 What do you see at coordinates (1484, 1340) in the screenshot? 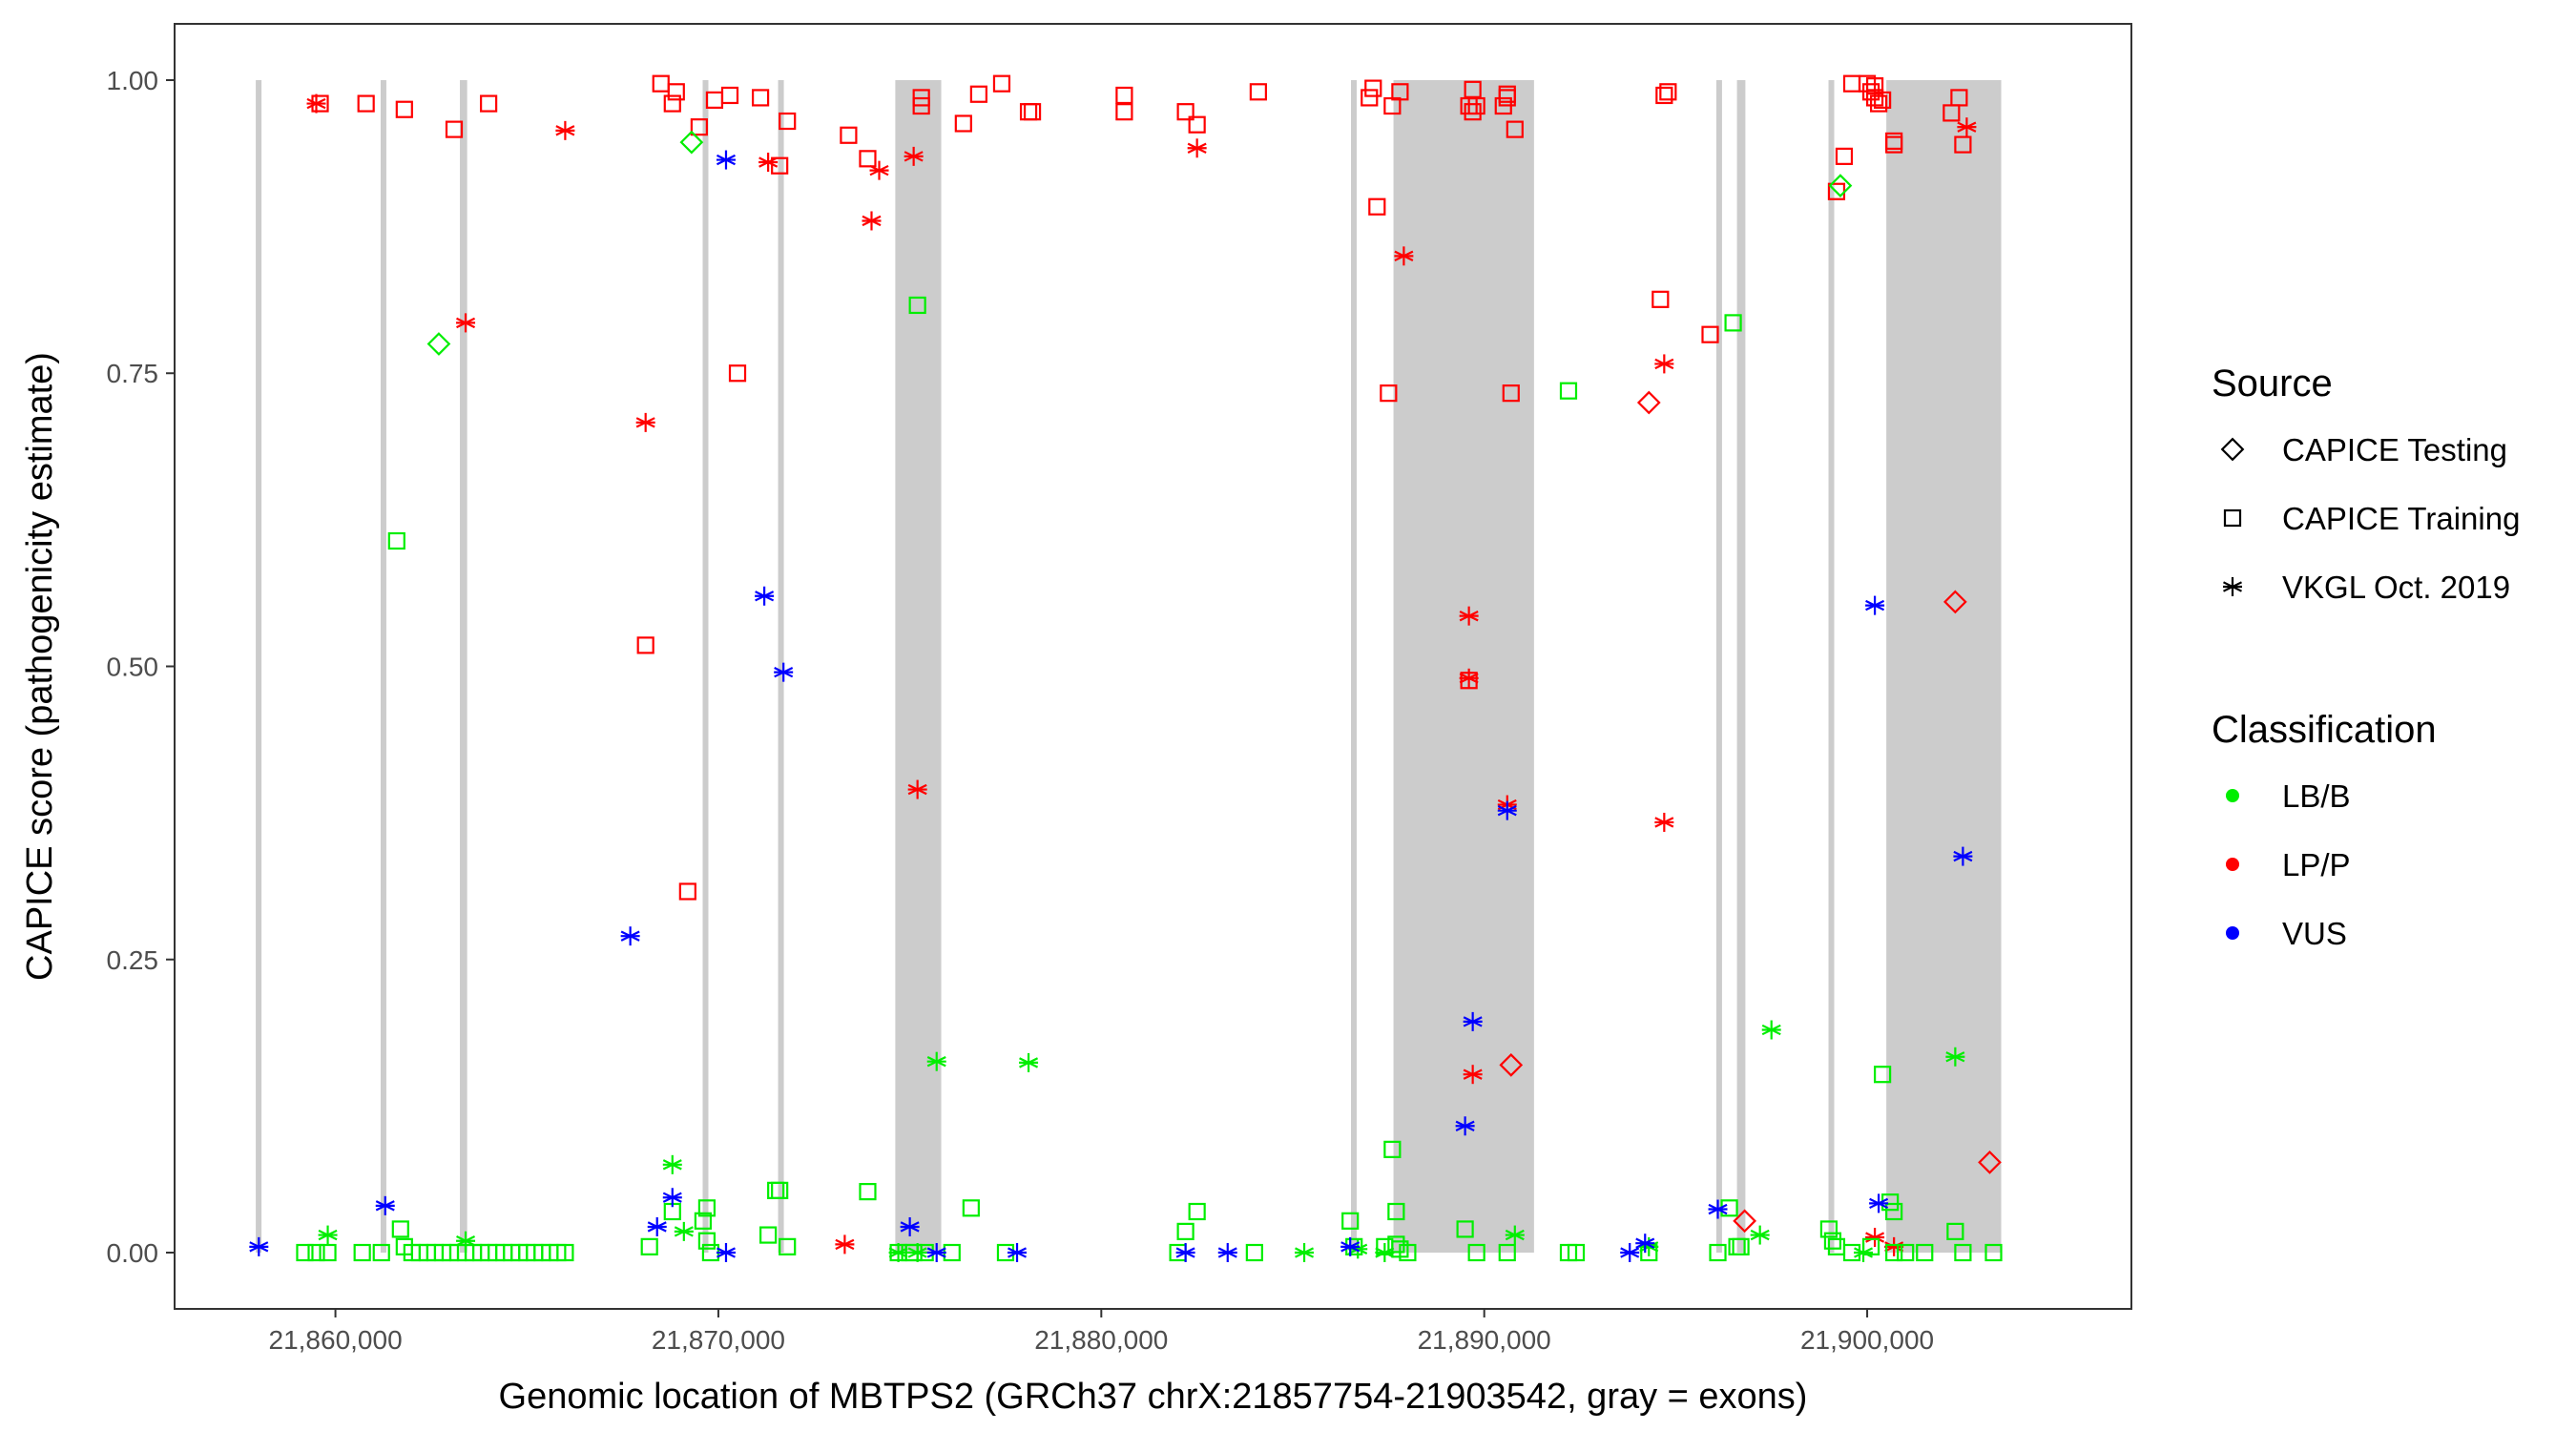
I see `x-tick-label: 21,890,000` at bounding box center [1484, 1340].